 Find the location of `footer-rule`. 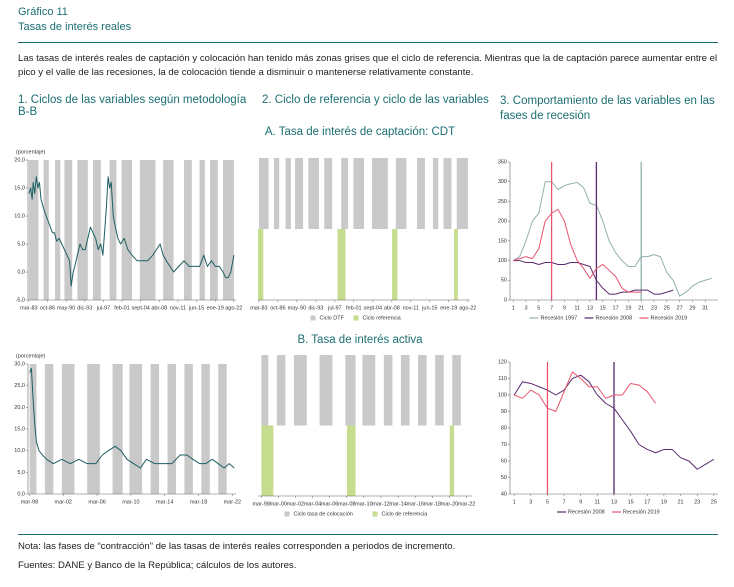

footer-rule is located at coordinates (368, 534).